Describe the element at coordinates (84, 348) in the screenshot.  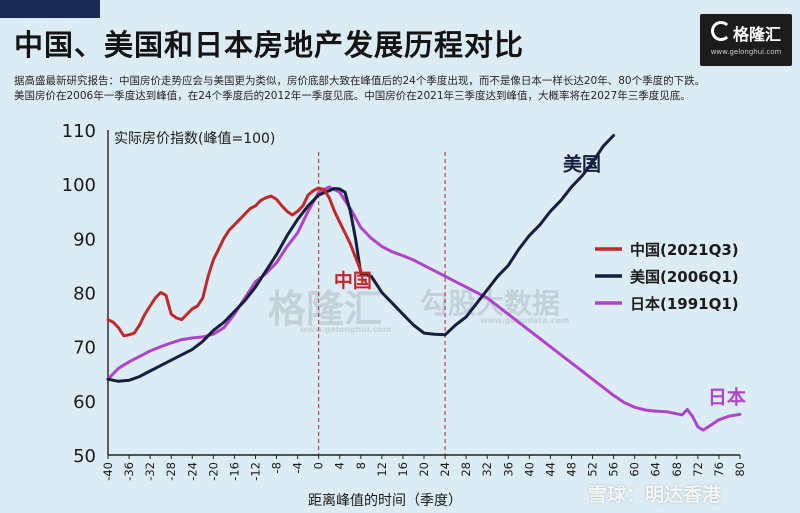
I see `y-tick-label: 70` at that location.